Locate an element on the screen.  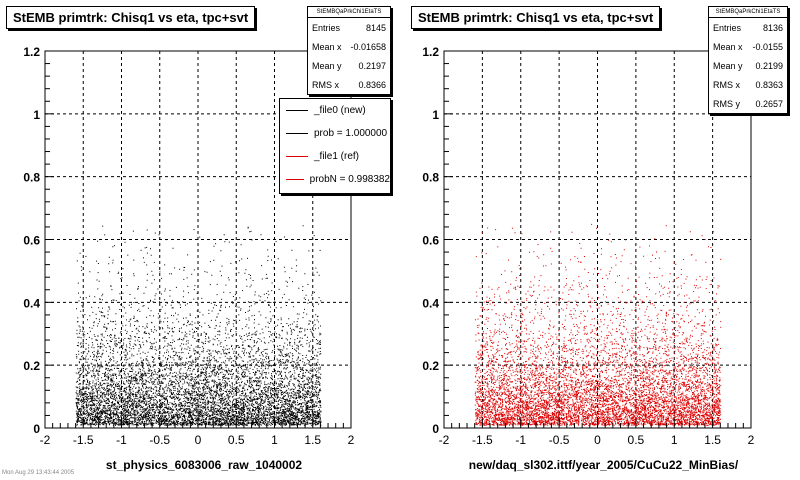
footer-timestamp: Mon Aug 29 13:43:44 2005 is located at coordinates (38, 473).